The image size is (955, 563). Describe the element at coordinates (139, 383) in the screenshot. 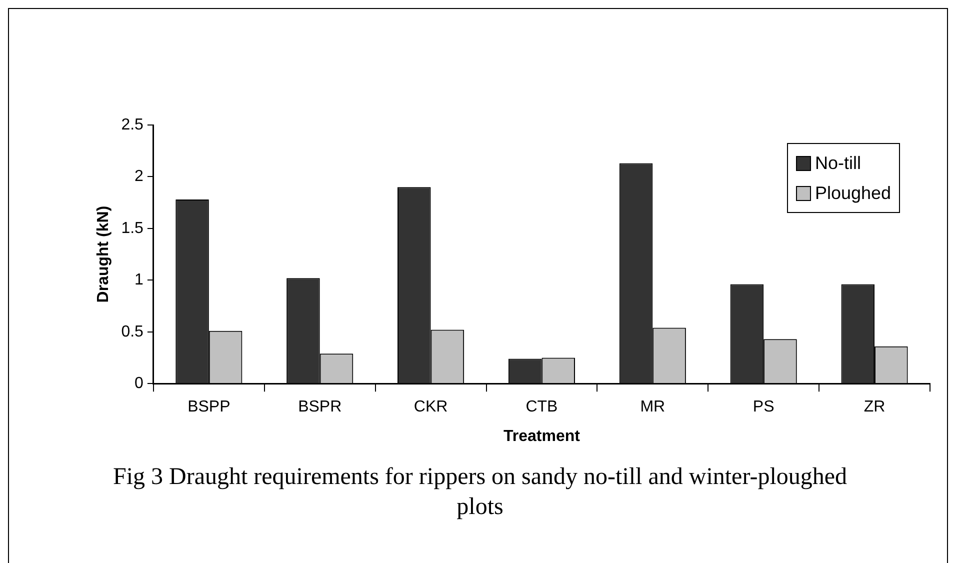

I see `y-tick-label: 0` at that location.